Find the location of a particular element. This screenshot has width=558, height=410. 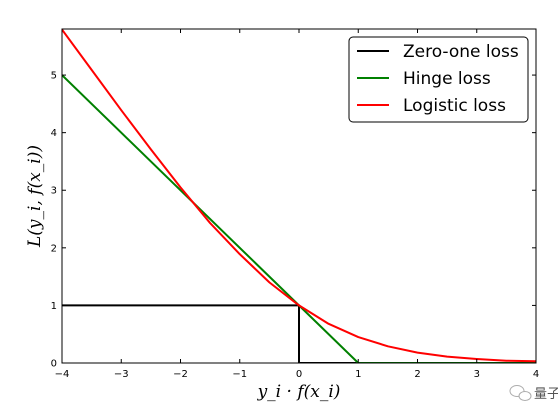

y-tick-label: 2 is located at coordinates (54, 248).